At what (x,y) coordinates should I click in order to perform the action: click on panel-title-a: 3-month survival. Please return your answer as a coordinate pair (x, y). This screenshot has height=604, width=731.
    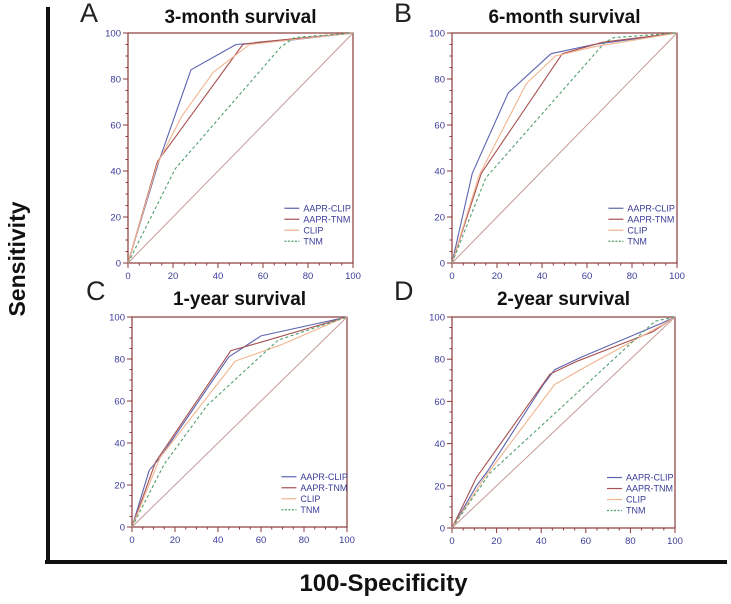
    Looking at the image, I should click on (240, 17).